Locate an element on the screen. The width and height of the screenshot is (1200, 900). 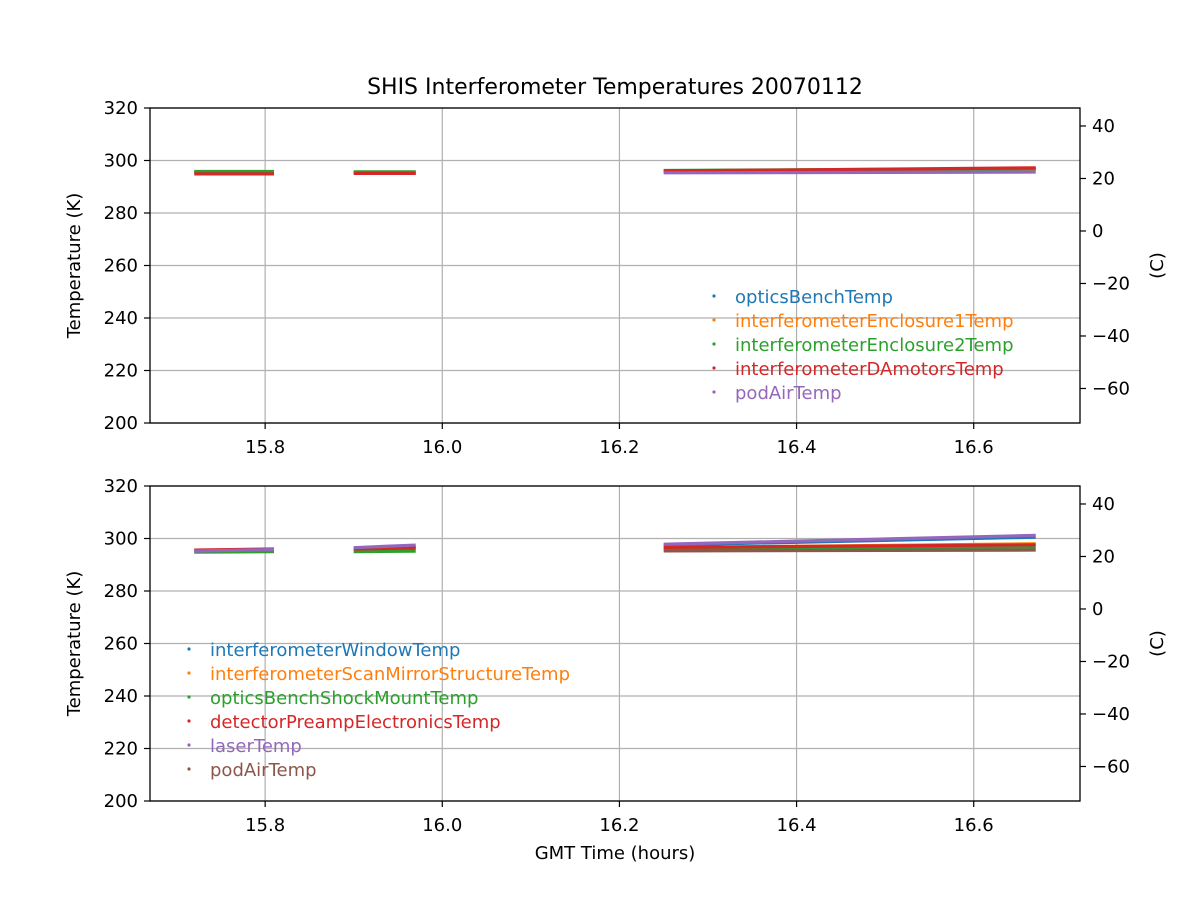
legend-entry: detectorPreampElectronicsTemp is located at coordinates (355, 722).